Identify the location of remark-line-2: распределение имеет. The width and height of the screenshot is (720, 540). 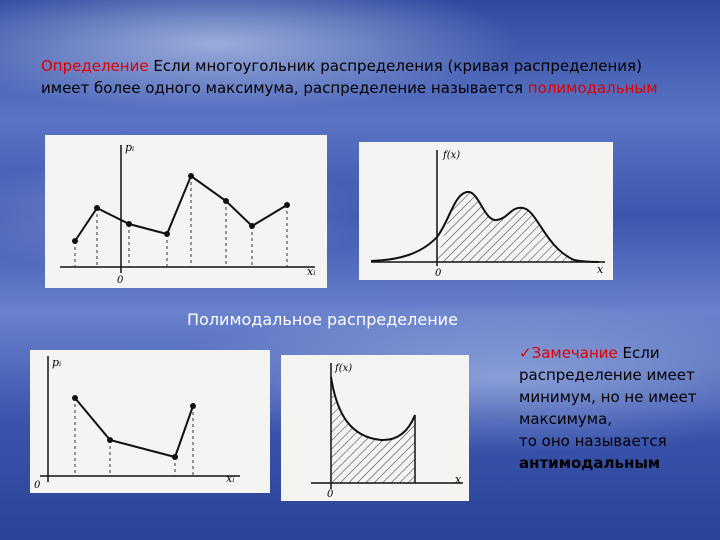
(607, 375).